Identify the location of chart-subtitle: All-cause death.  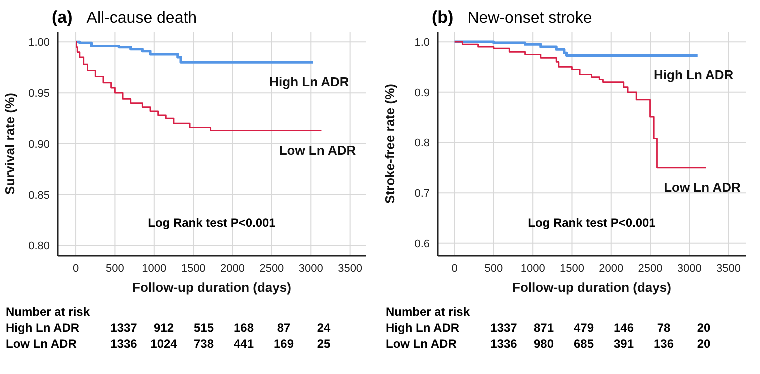
(142, 19).